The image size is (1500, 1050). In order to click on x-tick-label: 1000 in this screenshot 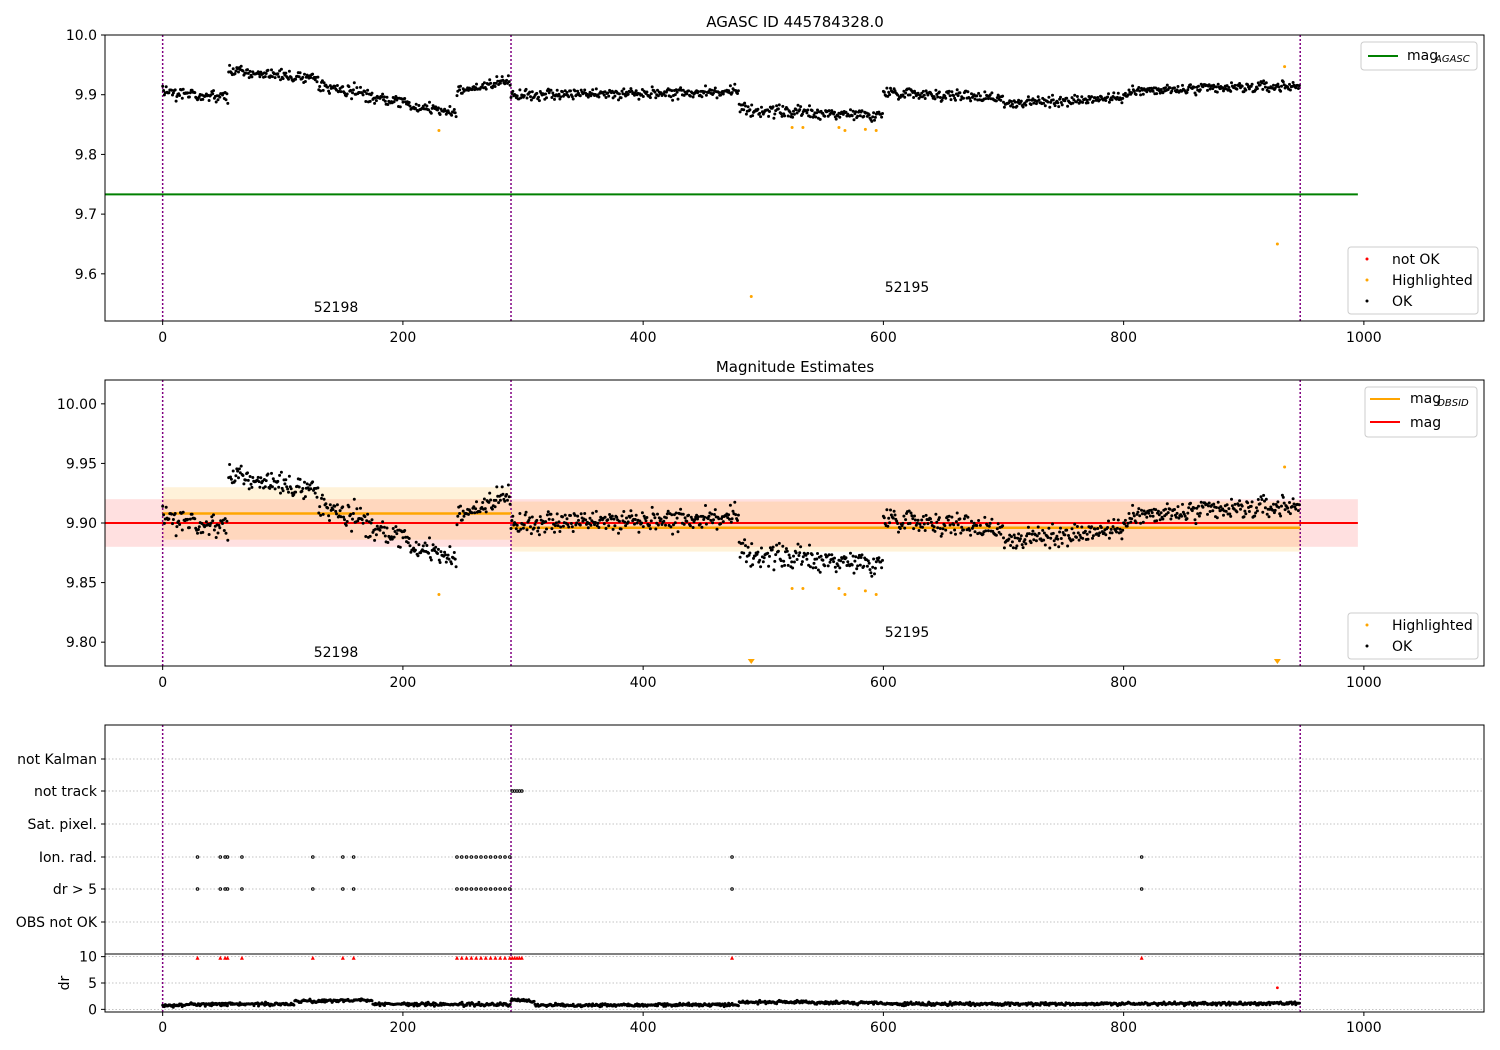, I will do `click(1364, 1028)`.